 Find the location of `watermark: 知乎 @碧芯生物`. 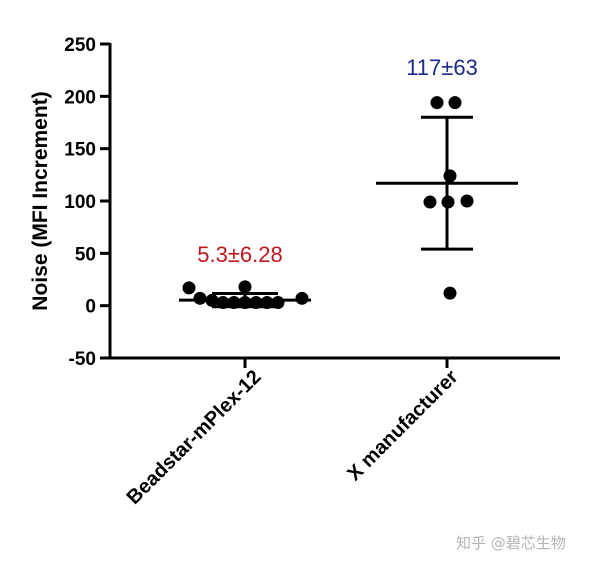

watermark: 知乎 @碧芯生物 is located at coordinates (511, 543).